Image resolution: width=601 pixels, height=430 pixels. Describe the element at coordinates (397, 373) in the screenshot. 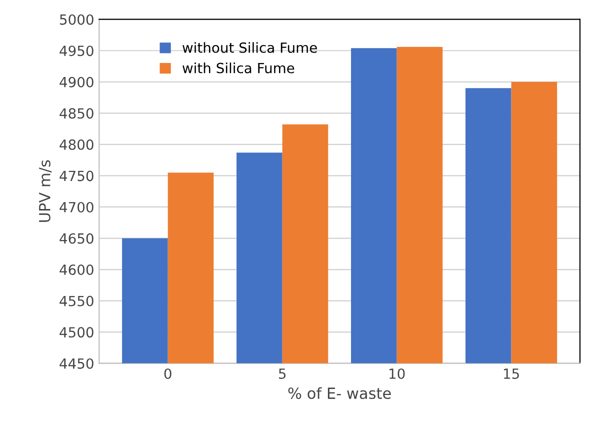

I see `x-tick-label: 10` at that location.